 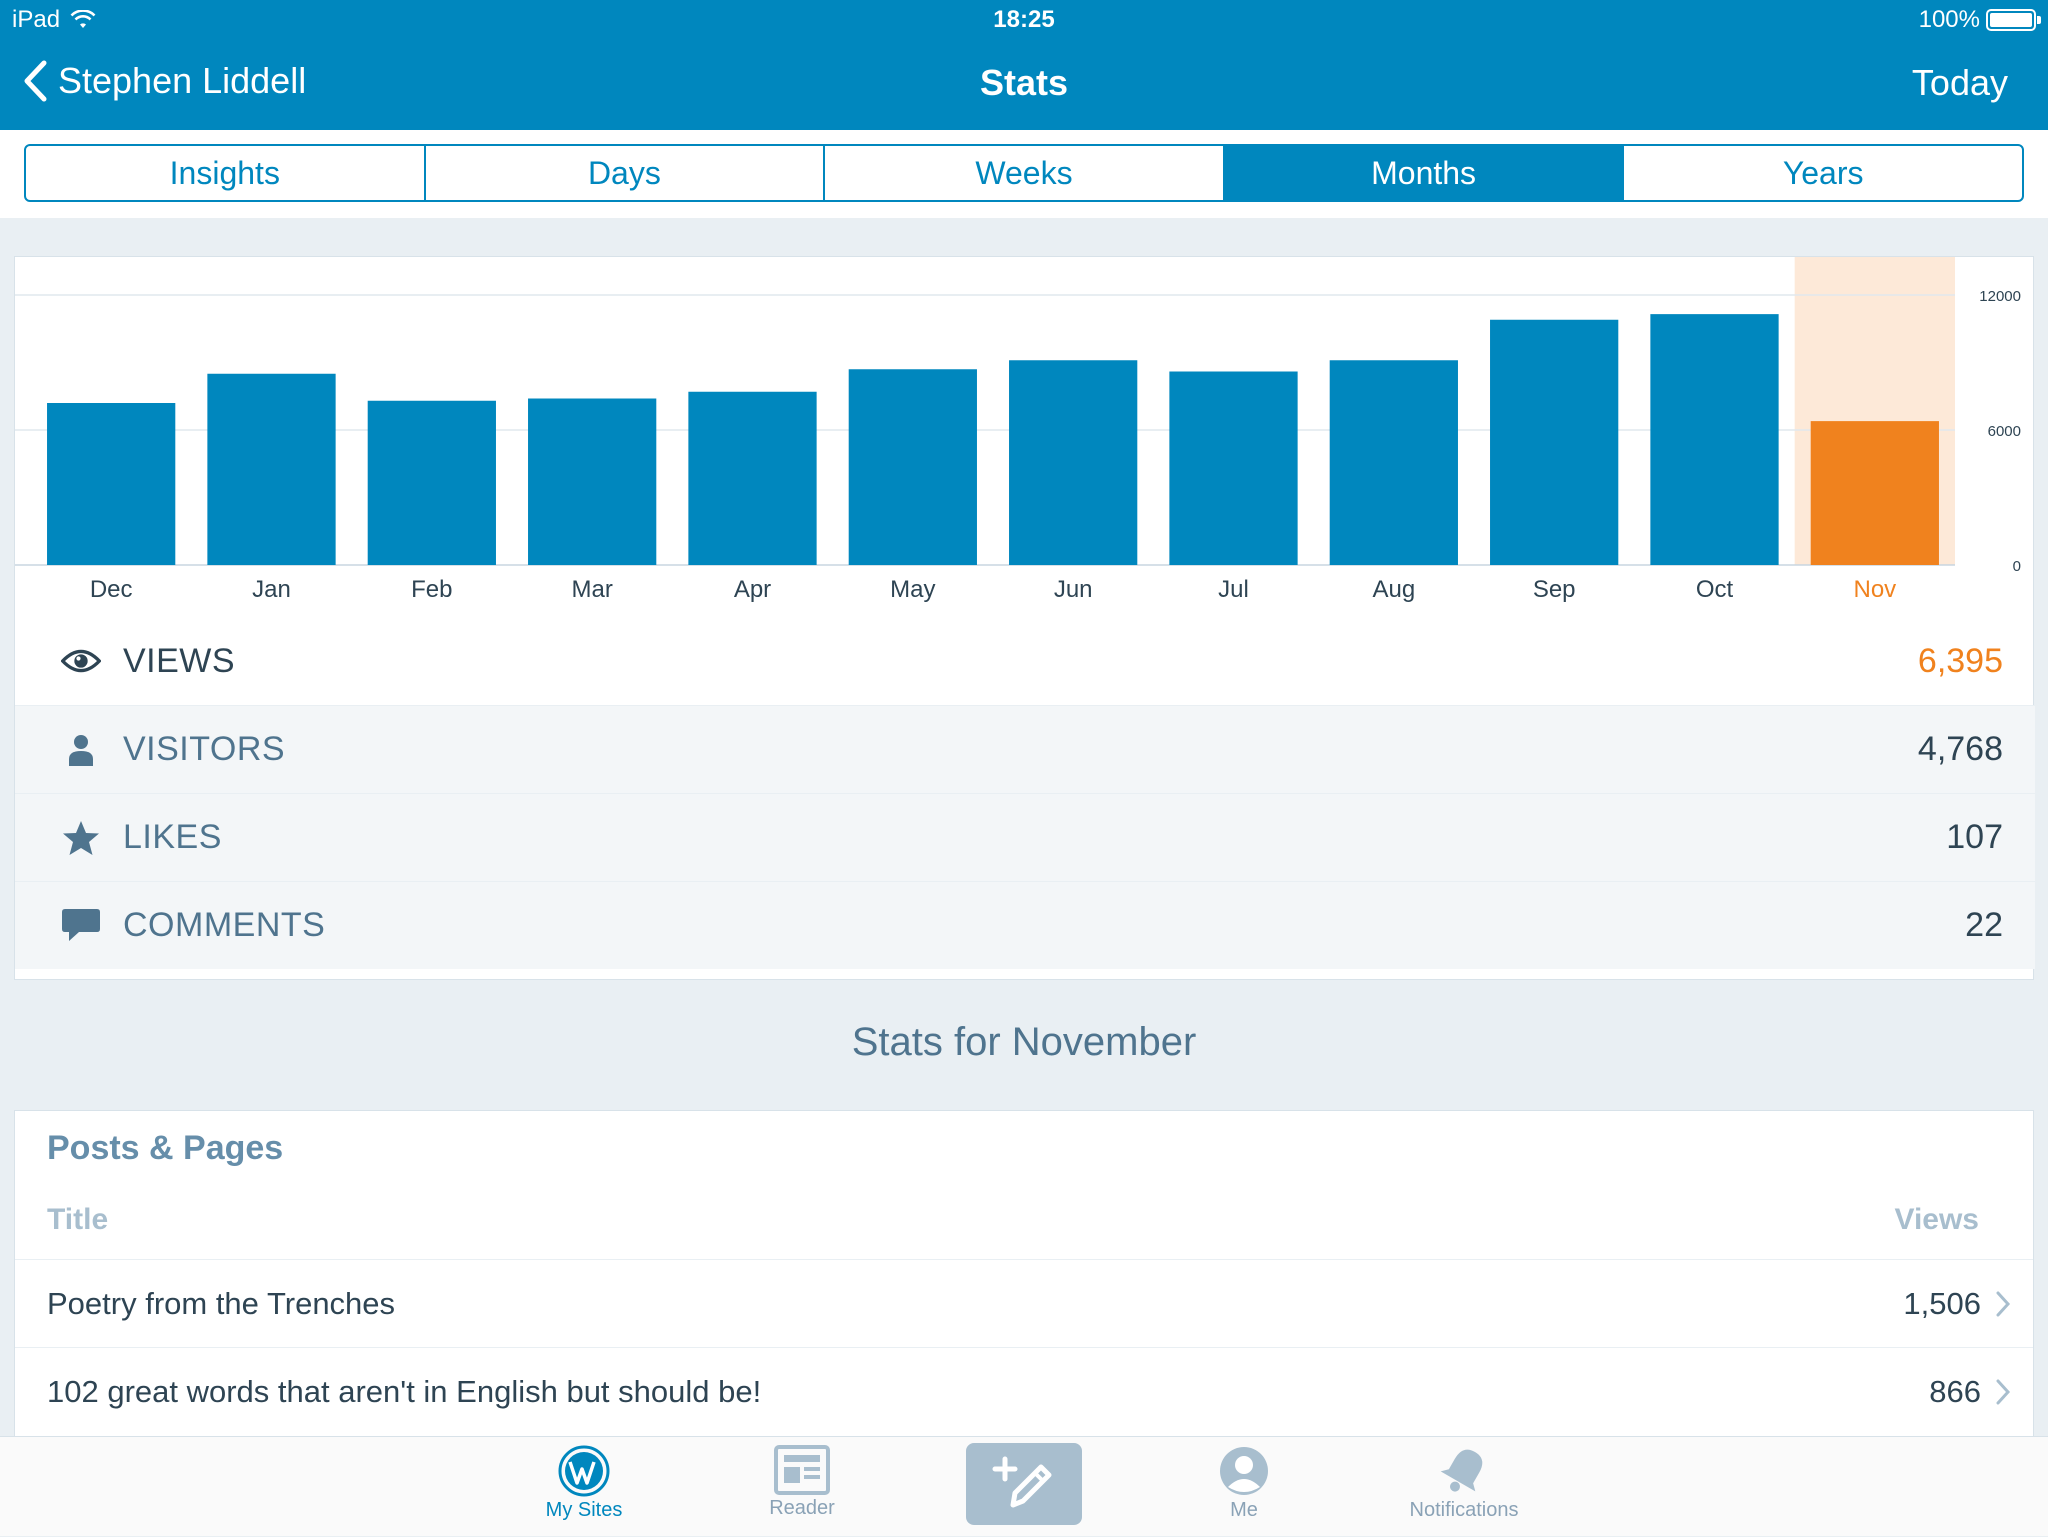 What do you see at coordinates (271, 469) in the screenshot?
I see `bar-jan` at bounding box center [271, 469].